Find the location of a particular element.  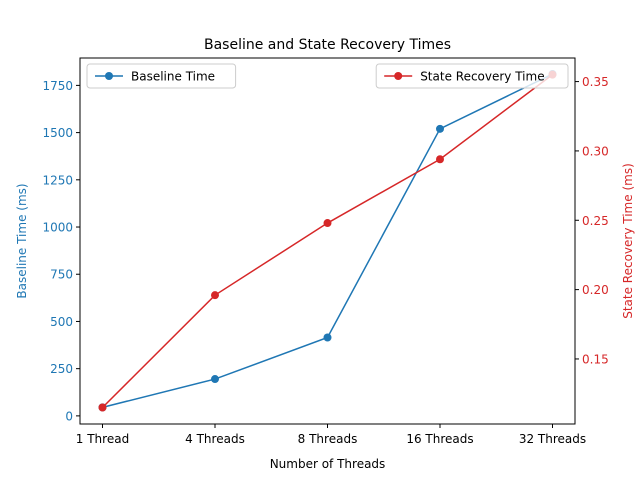

left-y-tick-label: 1000 is located at coordinates (57, 228).